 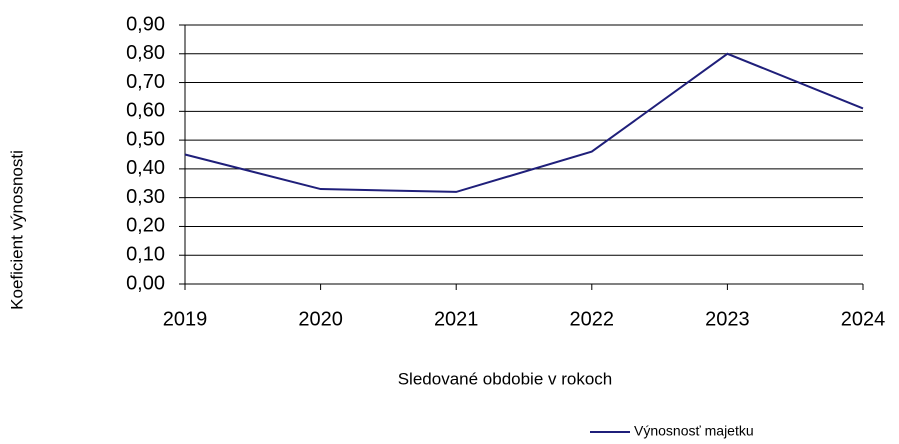 I want to click on y-axis-title: Koeficient výnosnosti, so click(x=16, y=230).